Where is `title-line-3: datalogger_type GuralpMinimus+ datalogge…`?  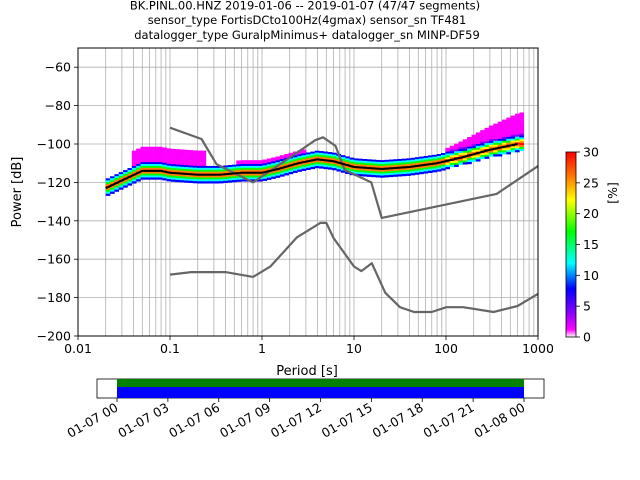
title-line-3: datalogger_type GuralpMinimus+ datalogge… is located at coordinates (307, 35).